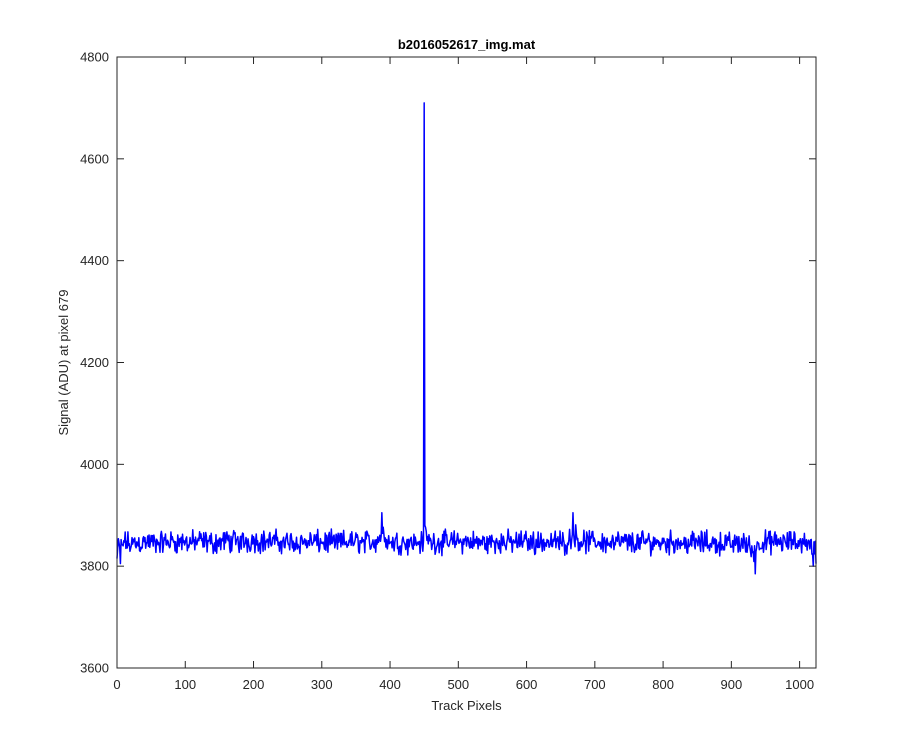  What do you see at coordinates (663, 684) in the screenshot?
I see `x-tick-label: 800` at bounding box center [663, 684].